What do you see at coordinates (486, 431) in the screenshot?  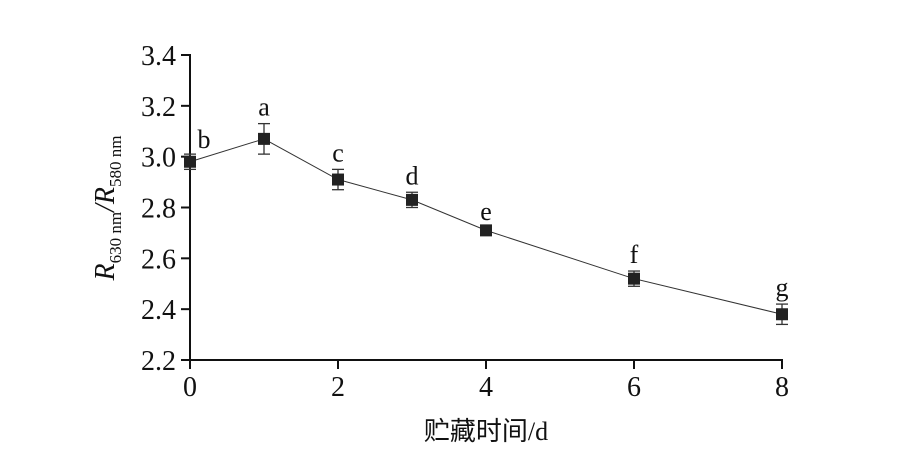 I see `x-axis-label: 贮藏时间/d` at bounding box center [486, 431].